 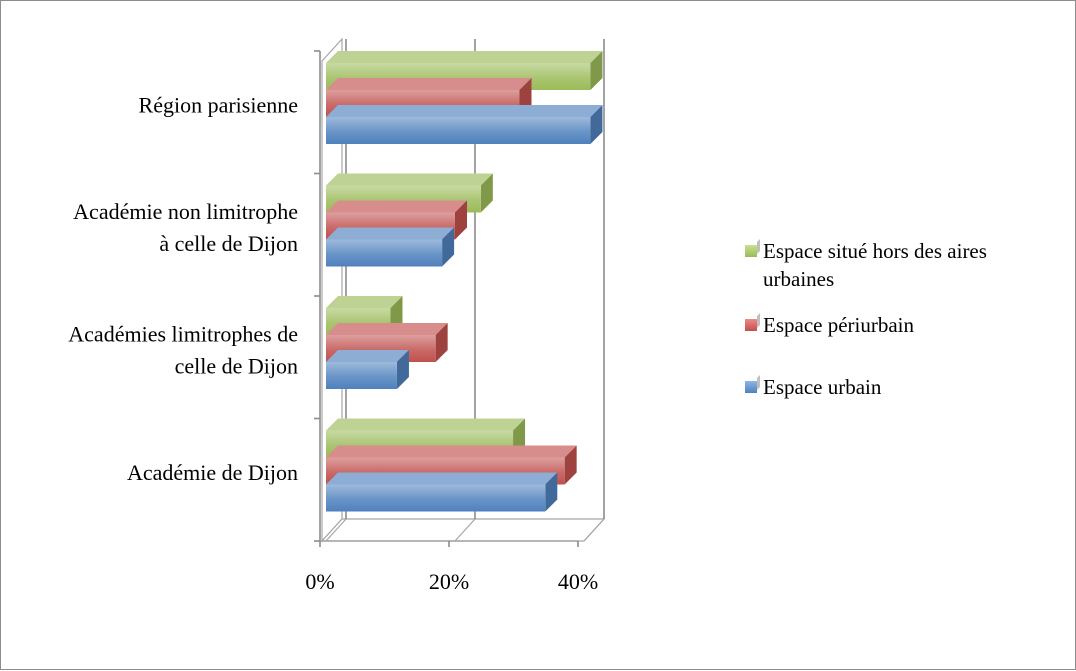 What do you see at coordinates (839, 325) in the screenshot?
I see `legend-label-periurbain: Espace périurbain` at bounding box center [839, 325].